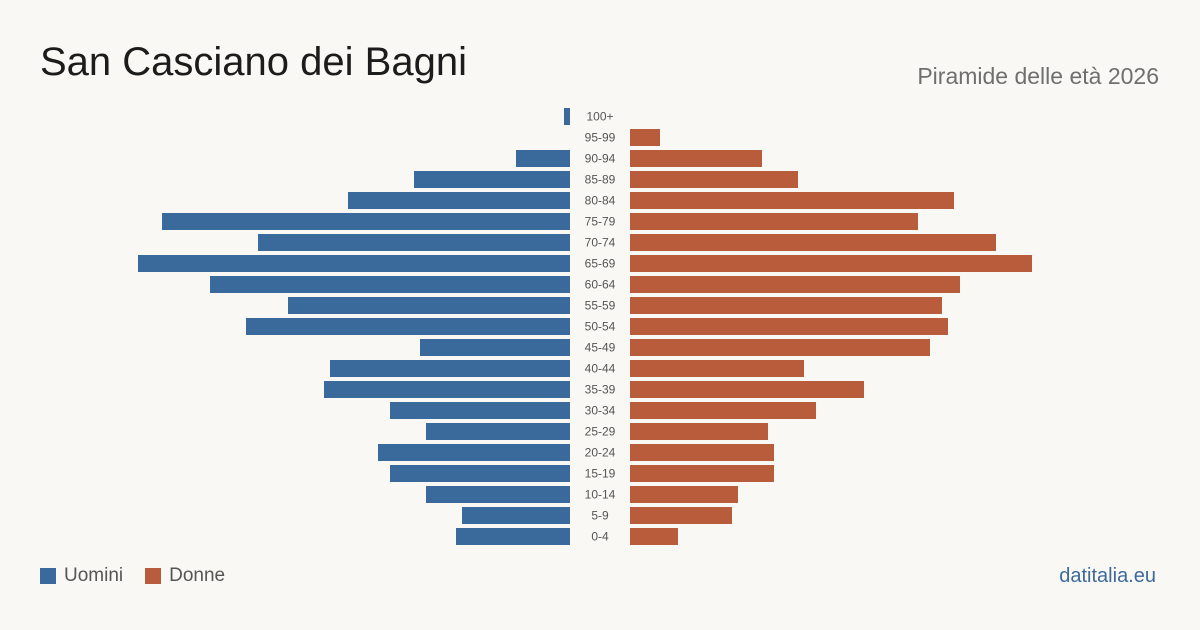  What do you see at coordinates (600, 306) in the screenshot?
I see `age-group-label: 55-59` at bounding box center [600, 306].